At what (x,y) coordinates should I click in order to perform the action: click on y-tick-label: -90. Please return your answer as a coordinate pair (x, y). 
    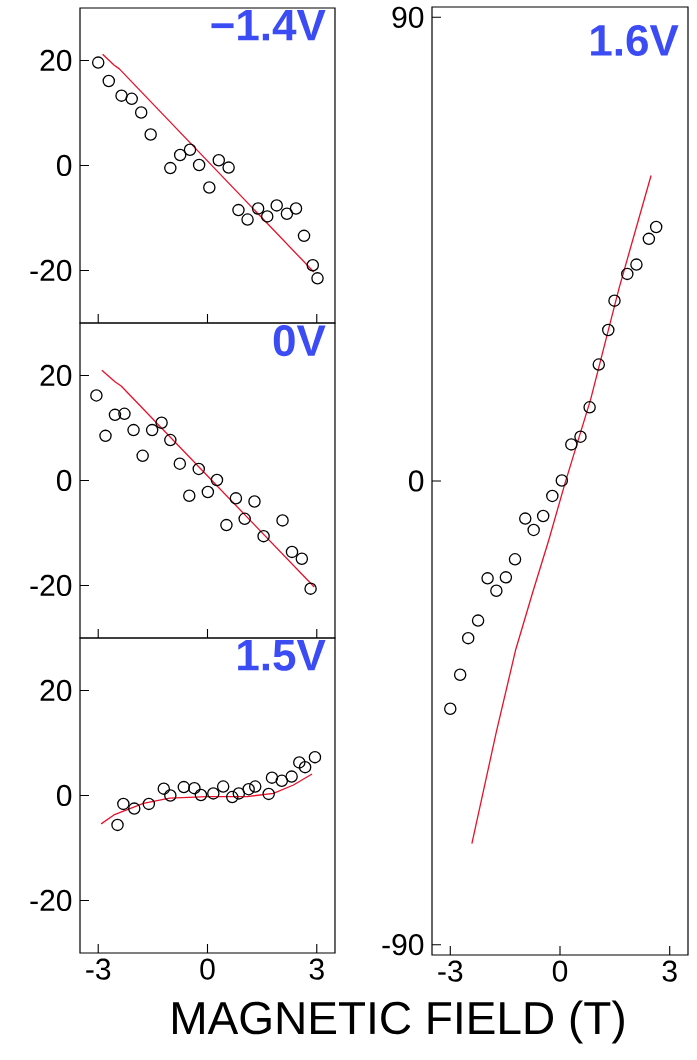
    Looking at the image, I should click on (403, 945).